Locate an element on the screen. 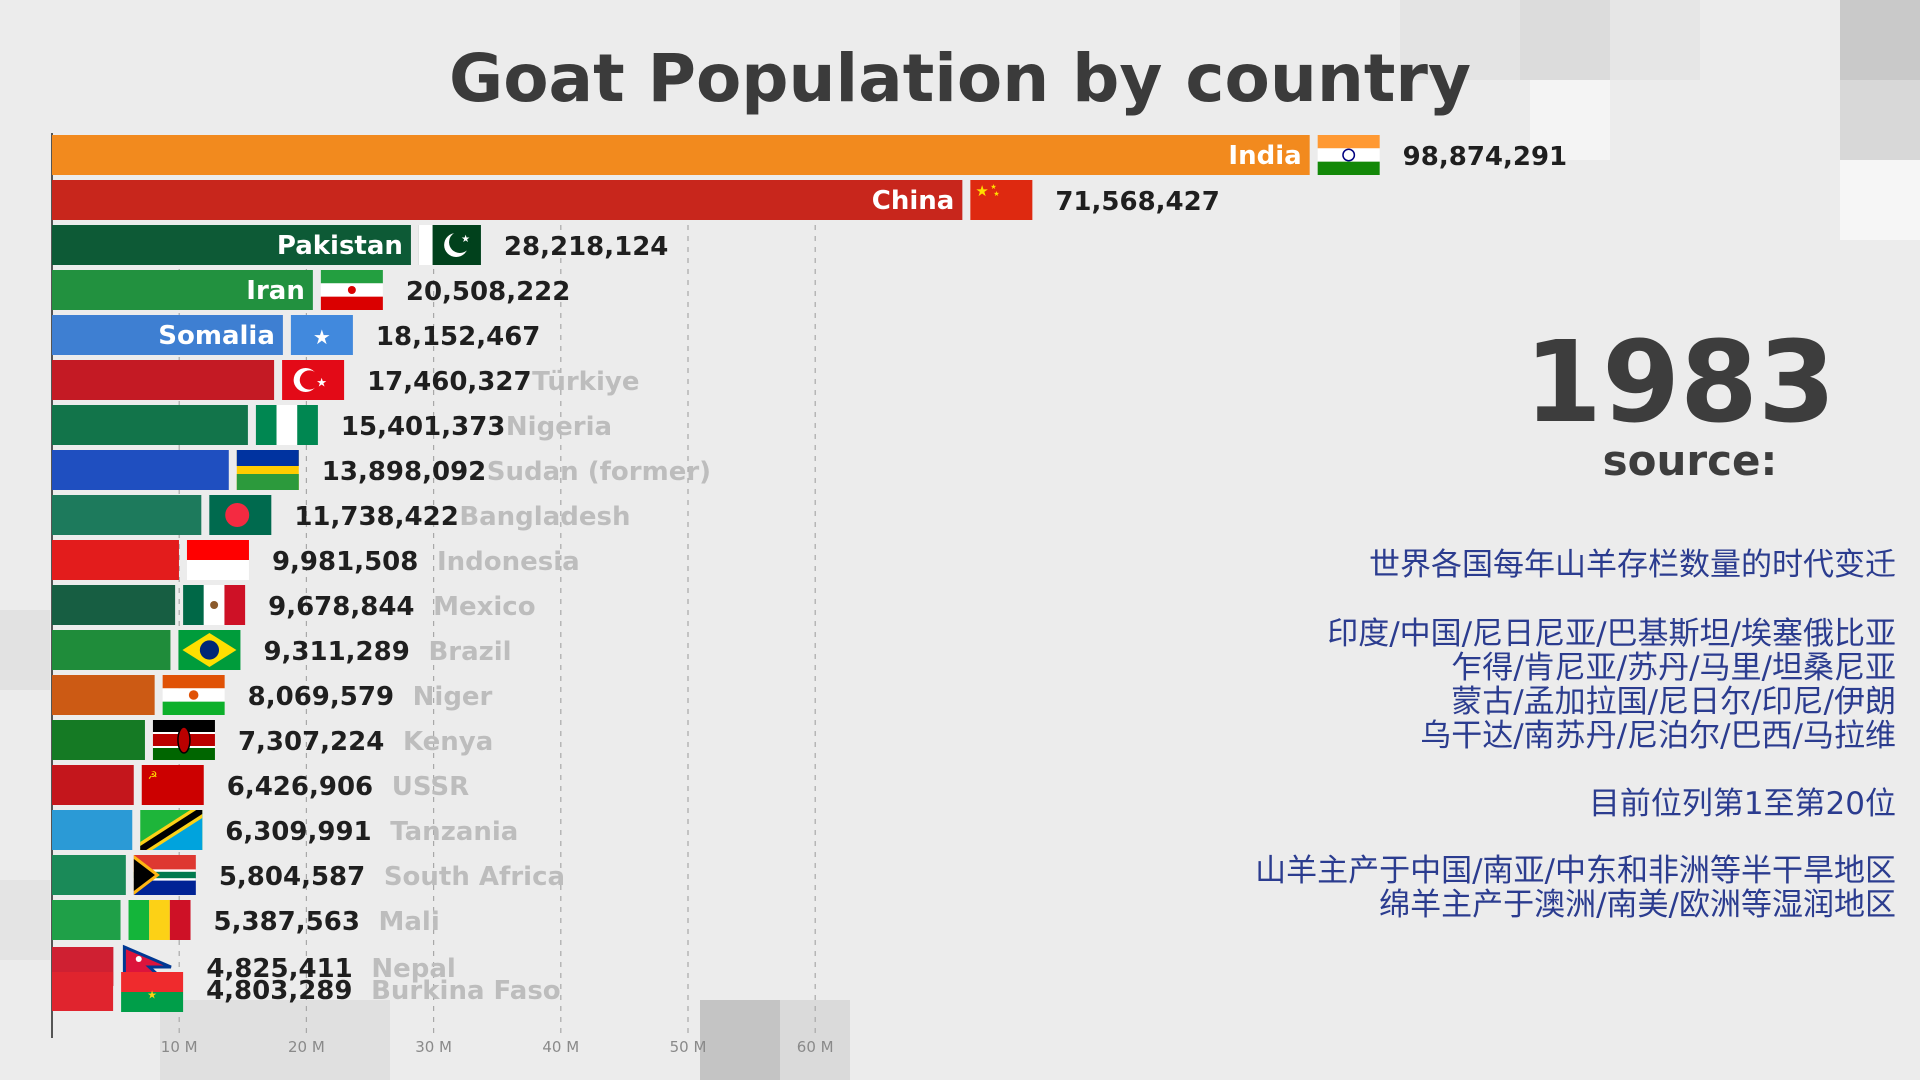  bar-label-mexico: Mexico is located at coordinates (484, 607).